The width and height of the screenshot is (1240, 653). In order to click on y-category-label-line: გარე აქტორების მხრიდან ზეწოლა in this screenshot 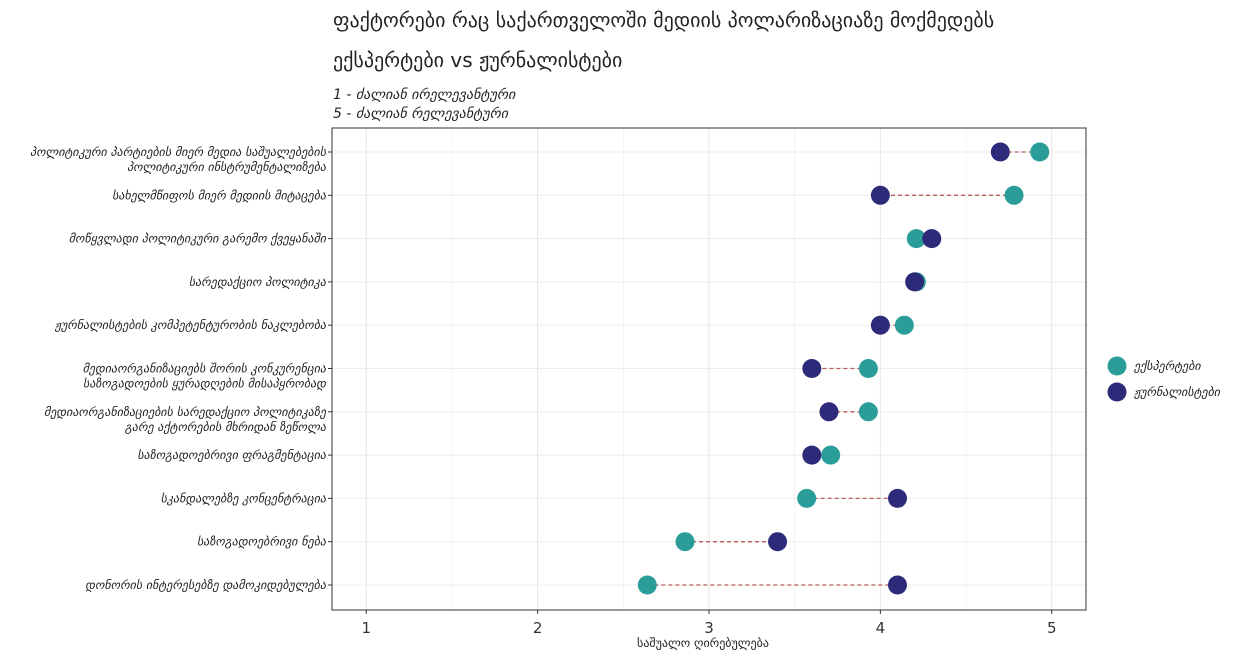, I will do `click(226, 427)`.